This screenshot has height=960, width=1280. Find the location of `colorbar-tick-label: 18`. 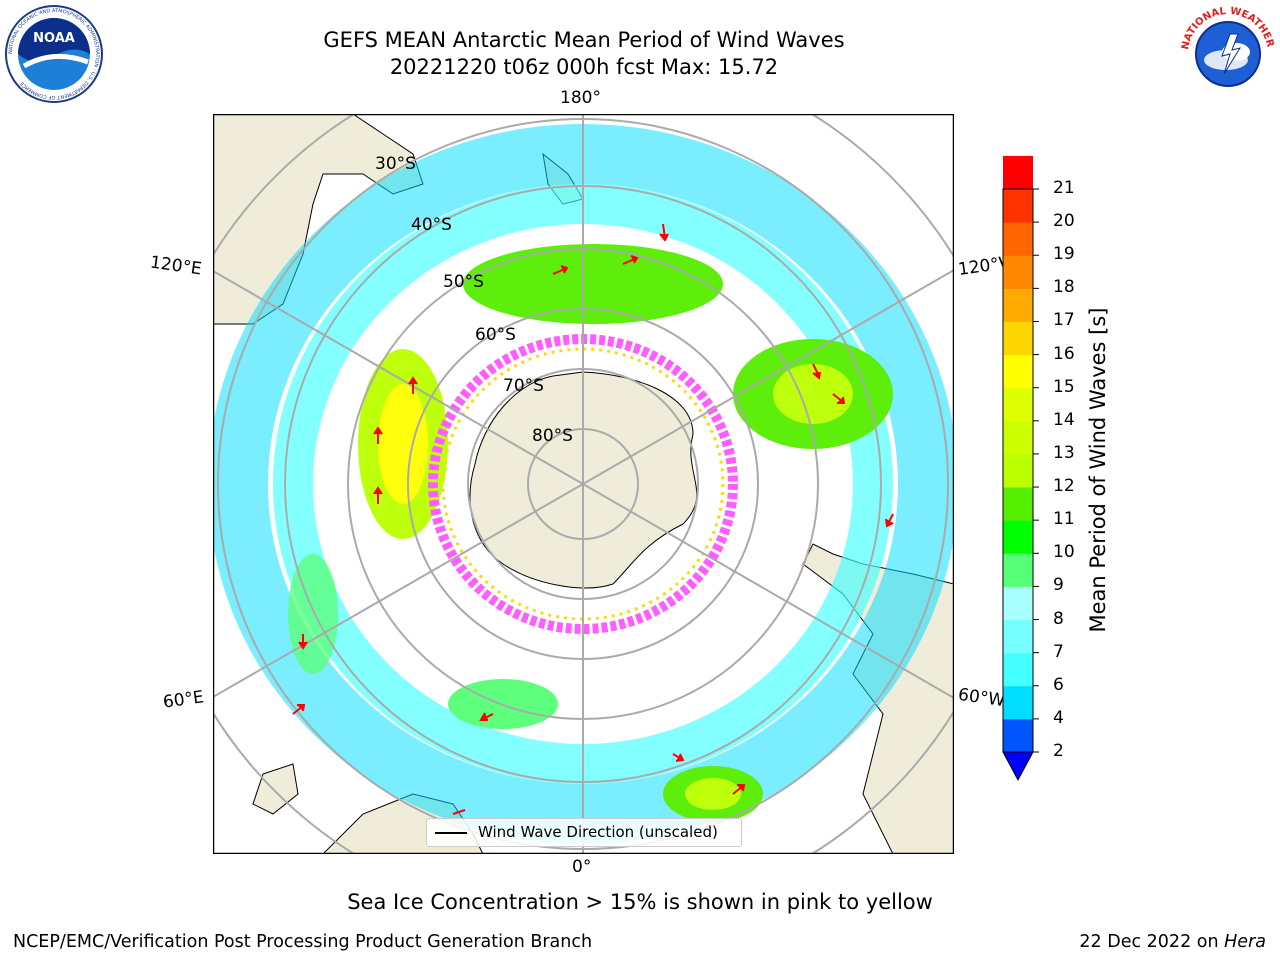

colorbar-tick-label: 18 is located at coordinates (1064, 287).